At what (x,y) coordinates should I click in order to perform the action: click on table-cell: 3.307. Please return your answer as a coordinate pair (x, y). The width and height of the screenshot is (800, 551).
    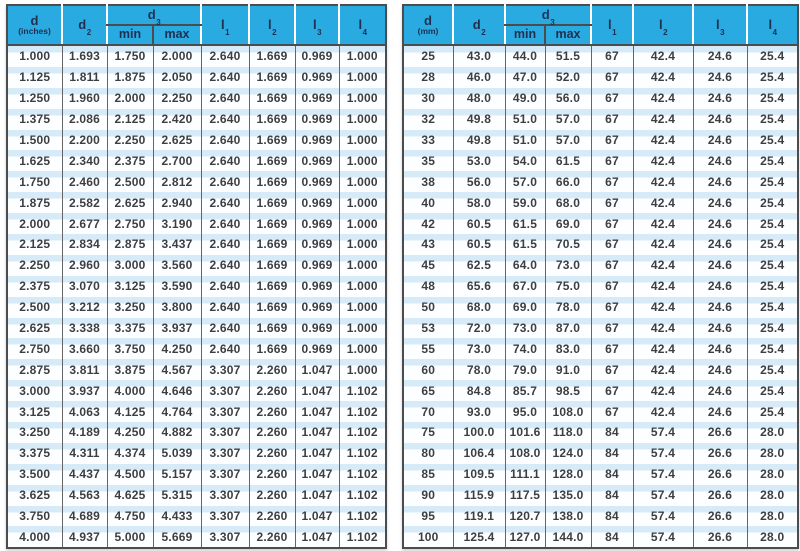
    Looking at the image, I should click on (224, 516).